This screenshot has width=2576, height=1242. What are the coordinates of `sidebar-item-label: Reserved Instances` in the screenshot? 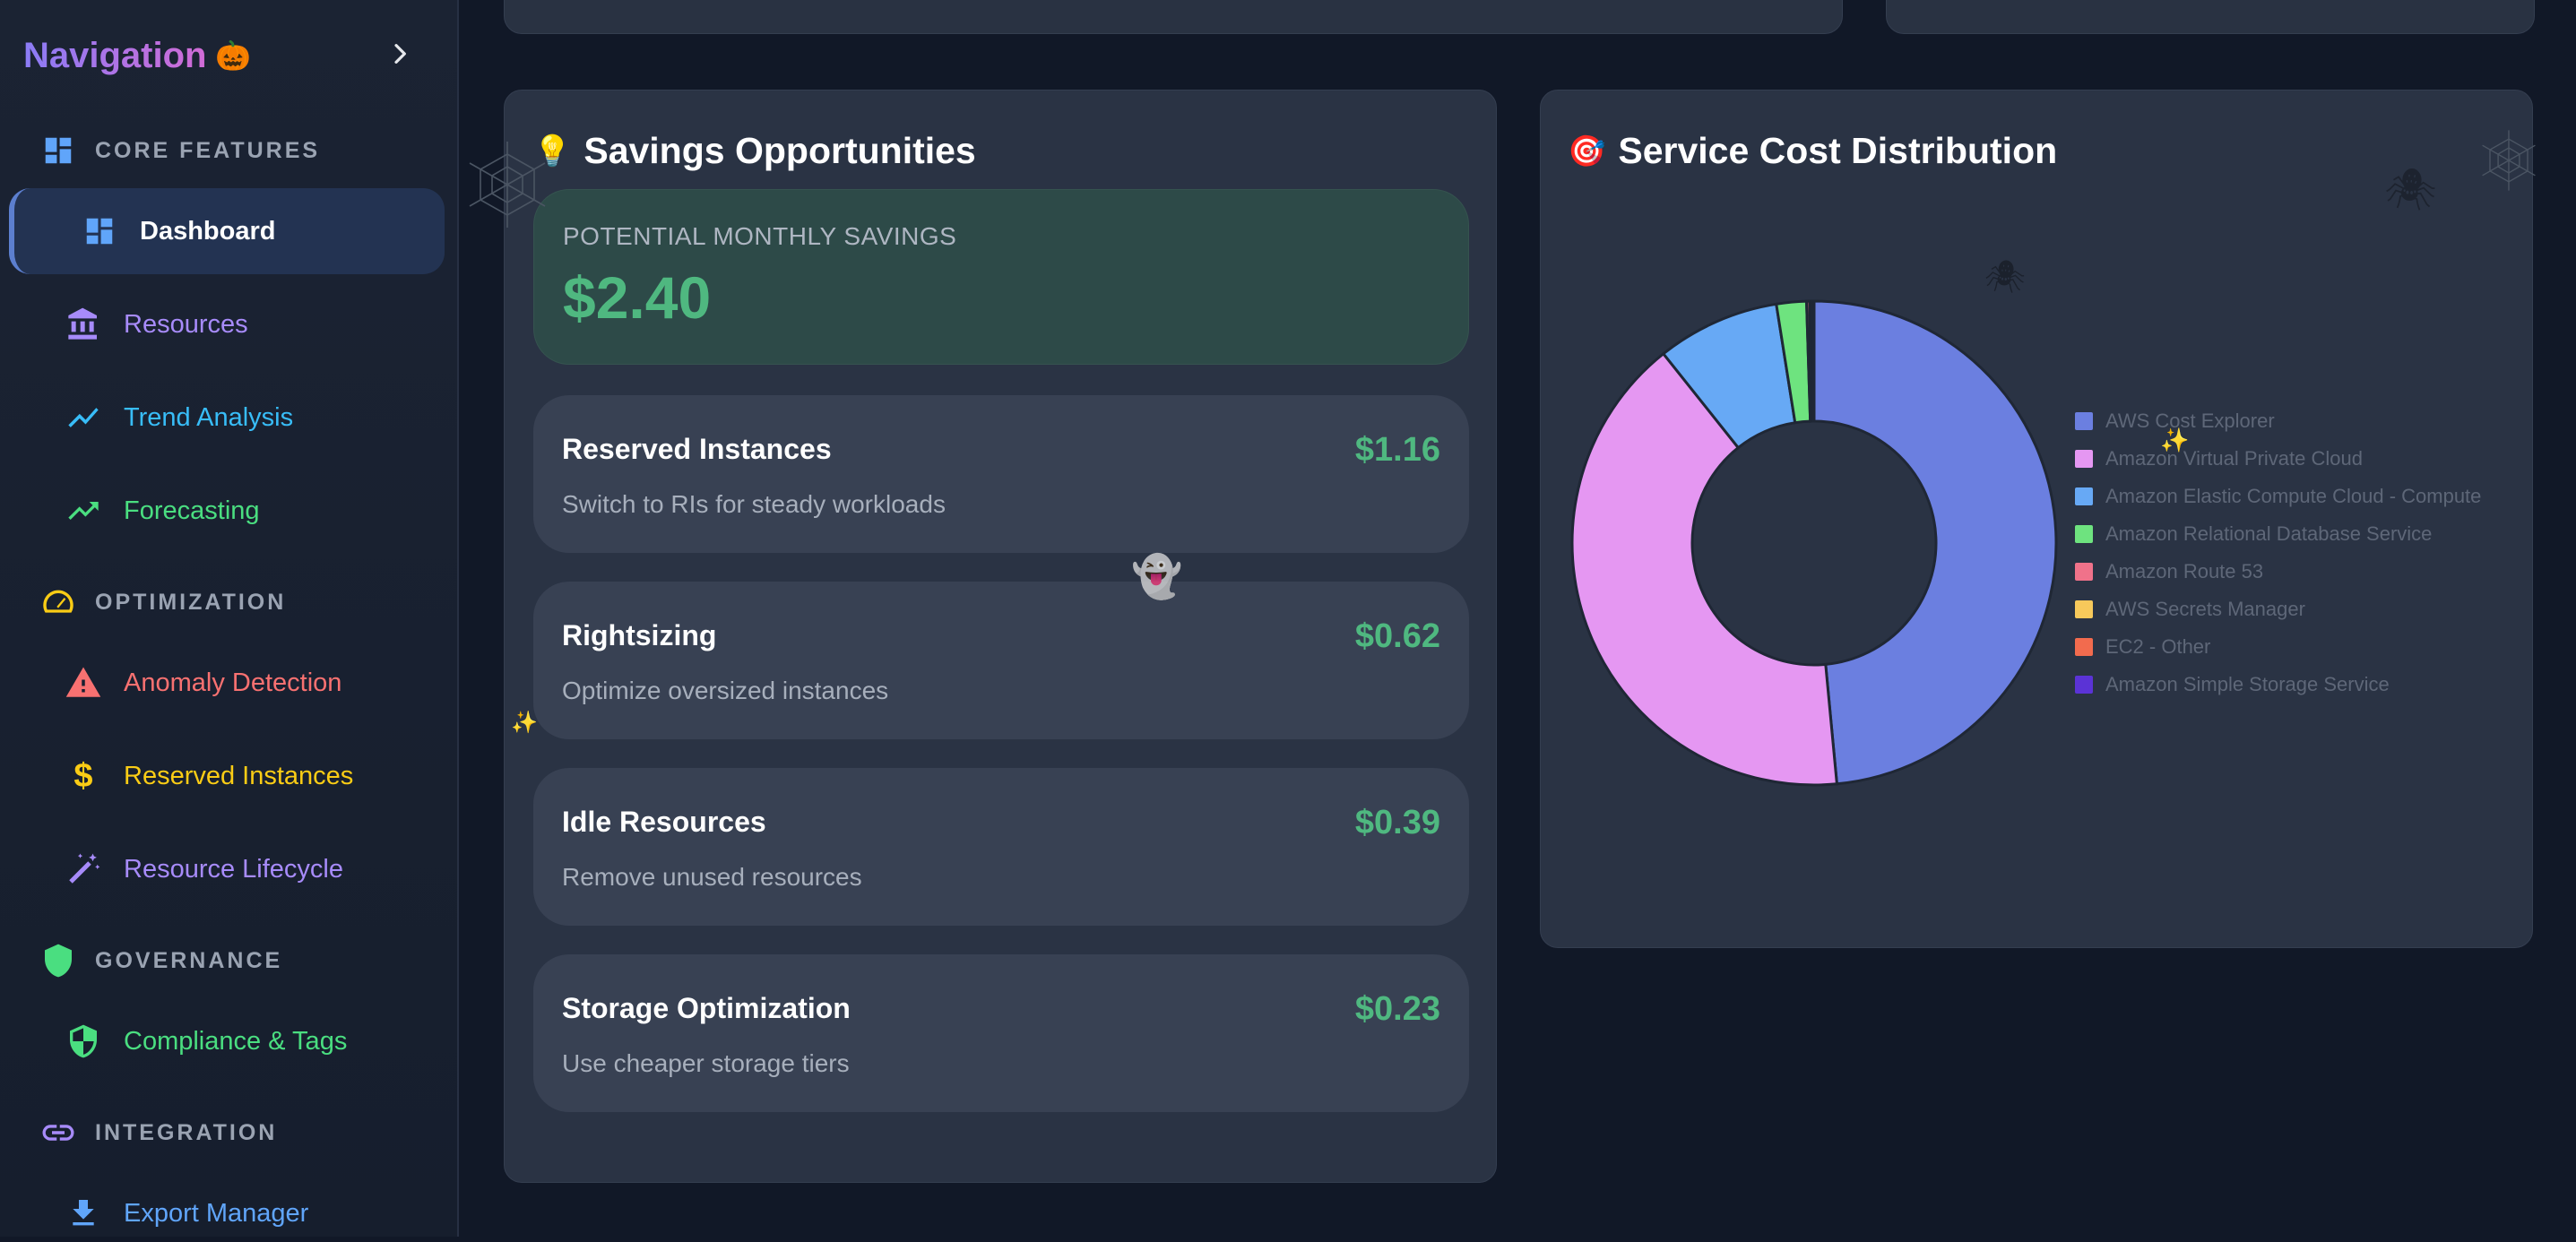 It's located at (239, 775).